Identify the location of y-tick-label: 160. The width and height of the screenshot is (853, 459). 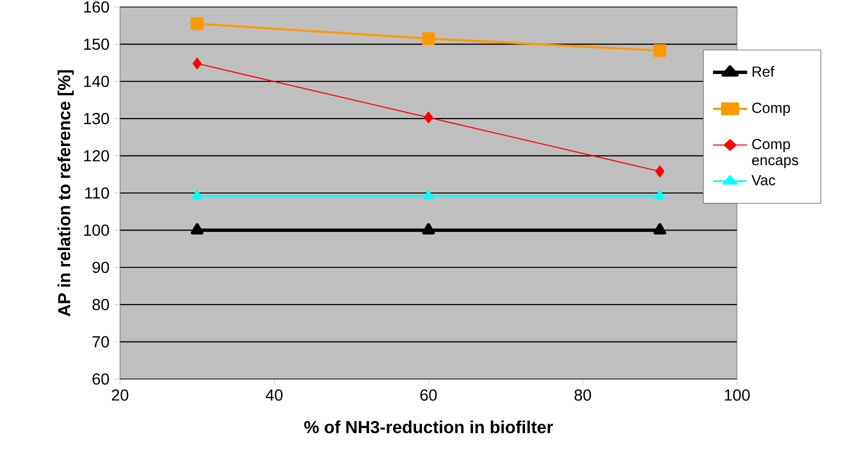
(96, 7).